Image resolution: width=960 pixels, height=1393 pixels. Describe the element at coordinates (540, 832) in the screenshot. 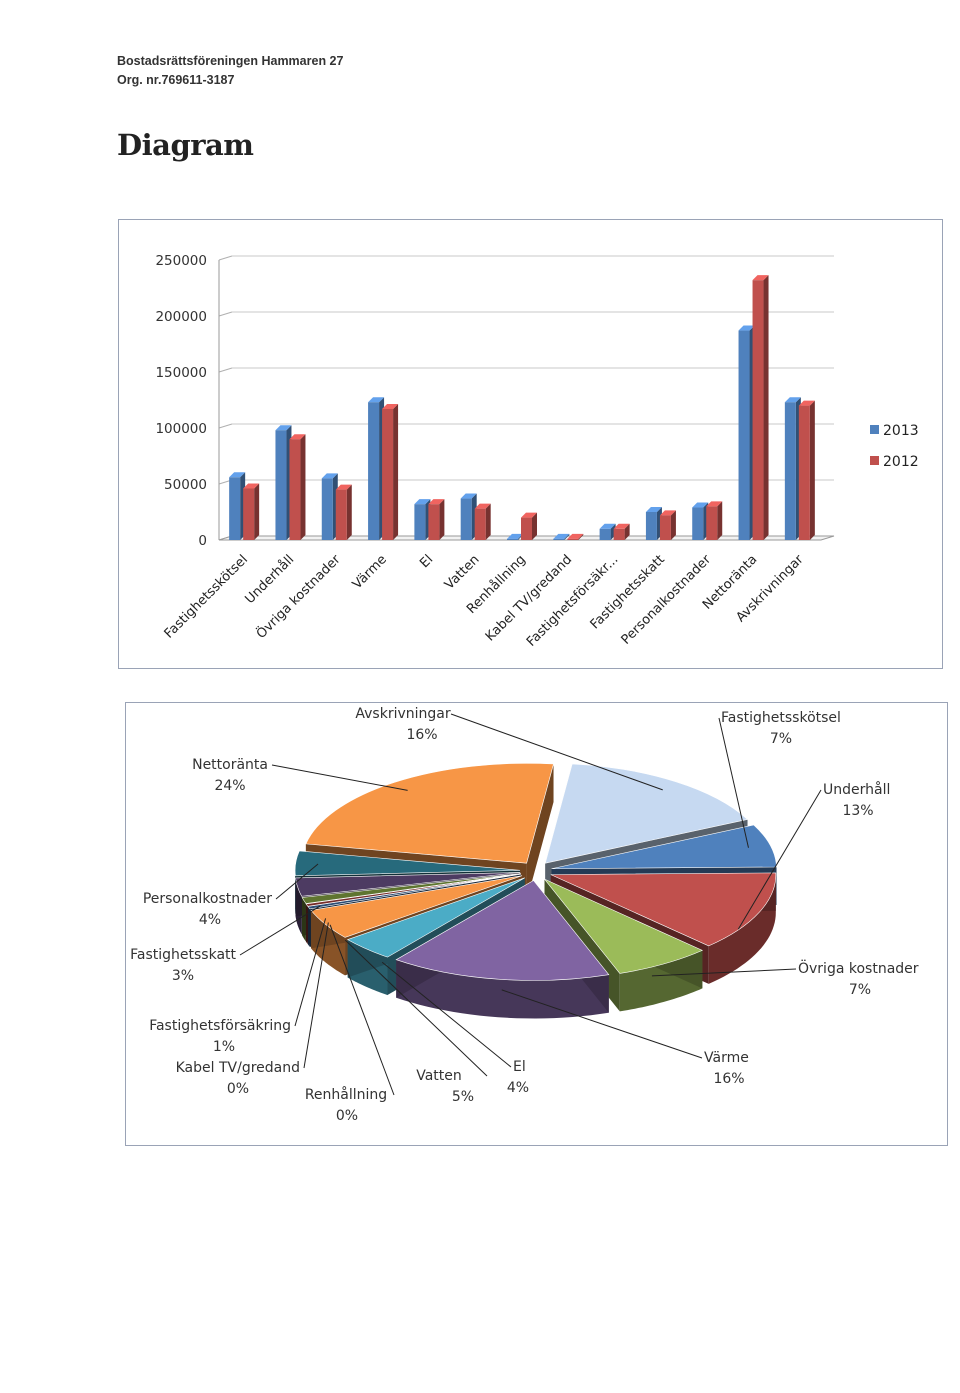

I see `pie-cut-face` at that location.